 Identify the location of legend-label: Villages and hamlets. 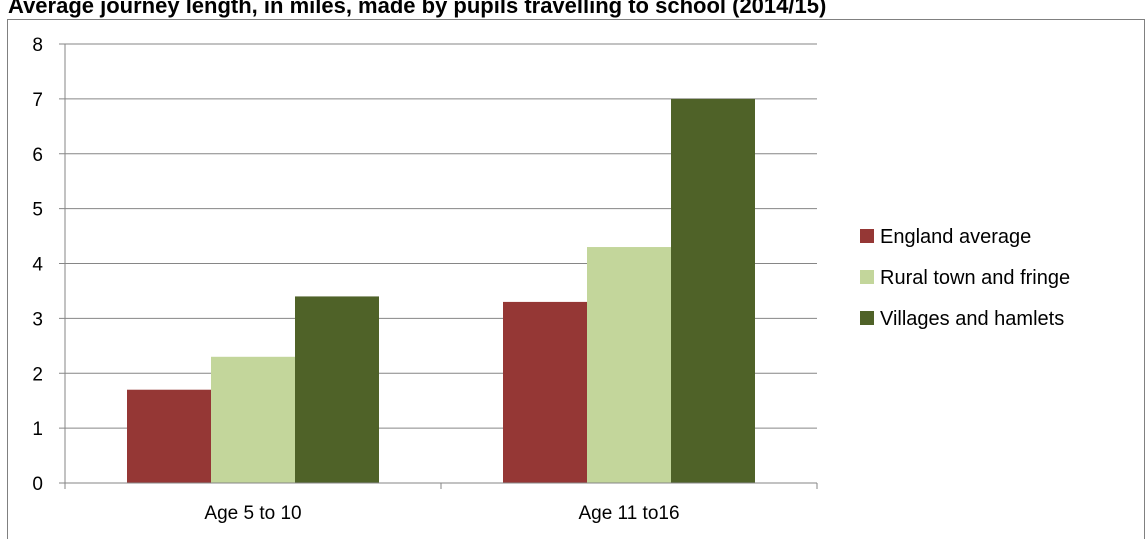
(972, 319).